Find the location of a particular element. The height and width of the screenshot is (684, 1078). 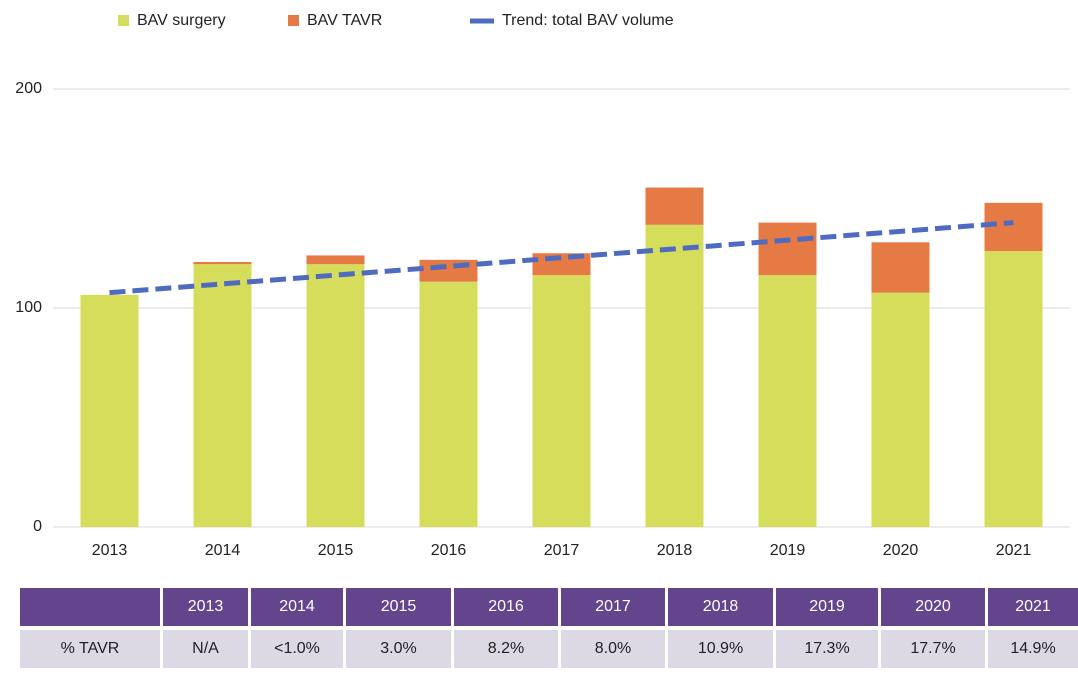

x-tick-label: 2015 is located at coordinates (336, 550).